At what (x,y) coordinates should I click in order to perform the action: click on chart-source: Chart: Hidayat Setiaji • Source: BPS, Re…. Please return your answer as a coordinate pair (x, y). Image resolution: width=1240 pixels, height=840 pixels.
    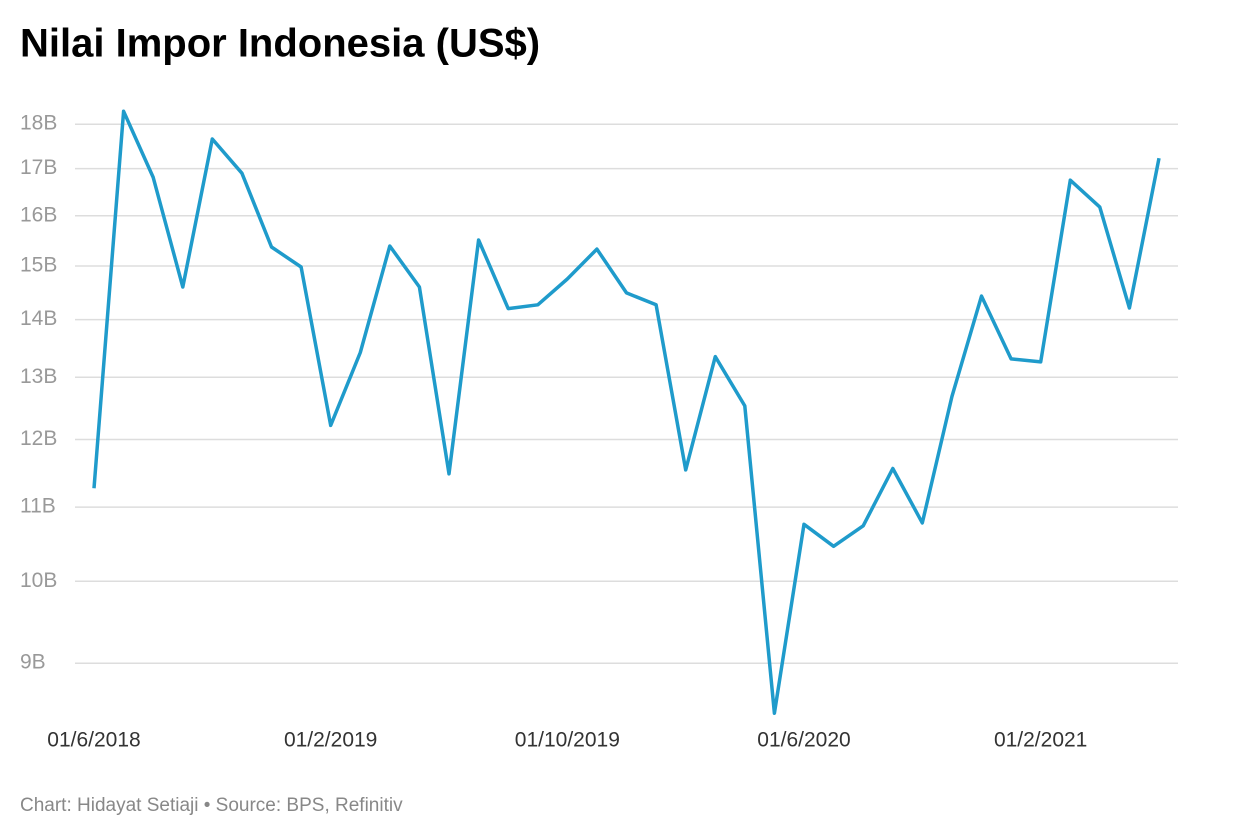
    Looking at the image, I should click on (211, 805).